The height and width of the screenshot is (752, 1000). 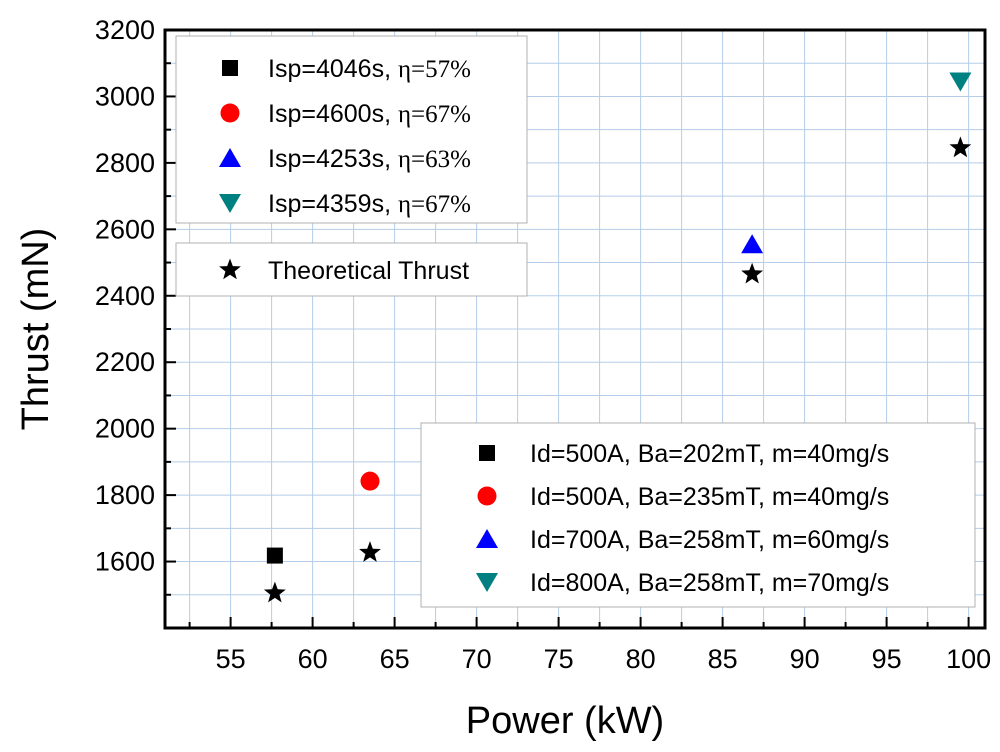 What do you see at coordinates (125, 562) in the screenshot?
I see `y-tick-label: 1600` at bounding box center [125, 562].